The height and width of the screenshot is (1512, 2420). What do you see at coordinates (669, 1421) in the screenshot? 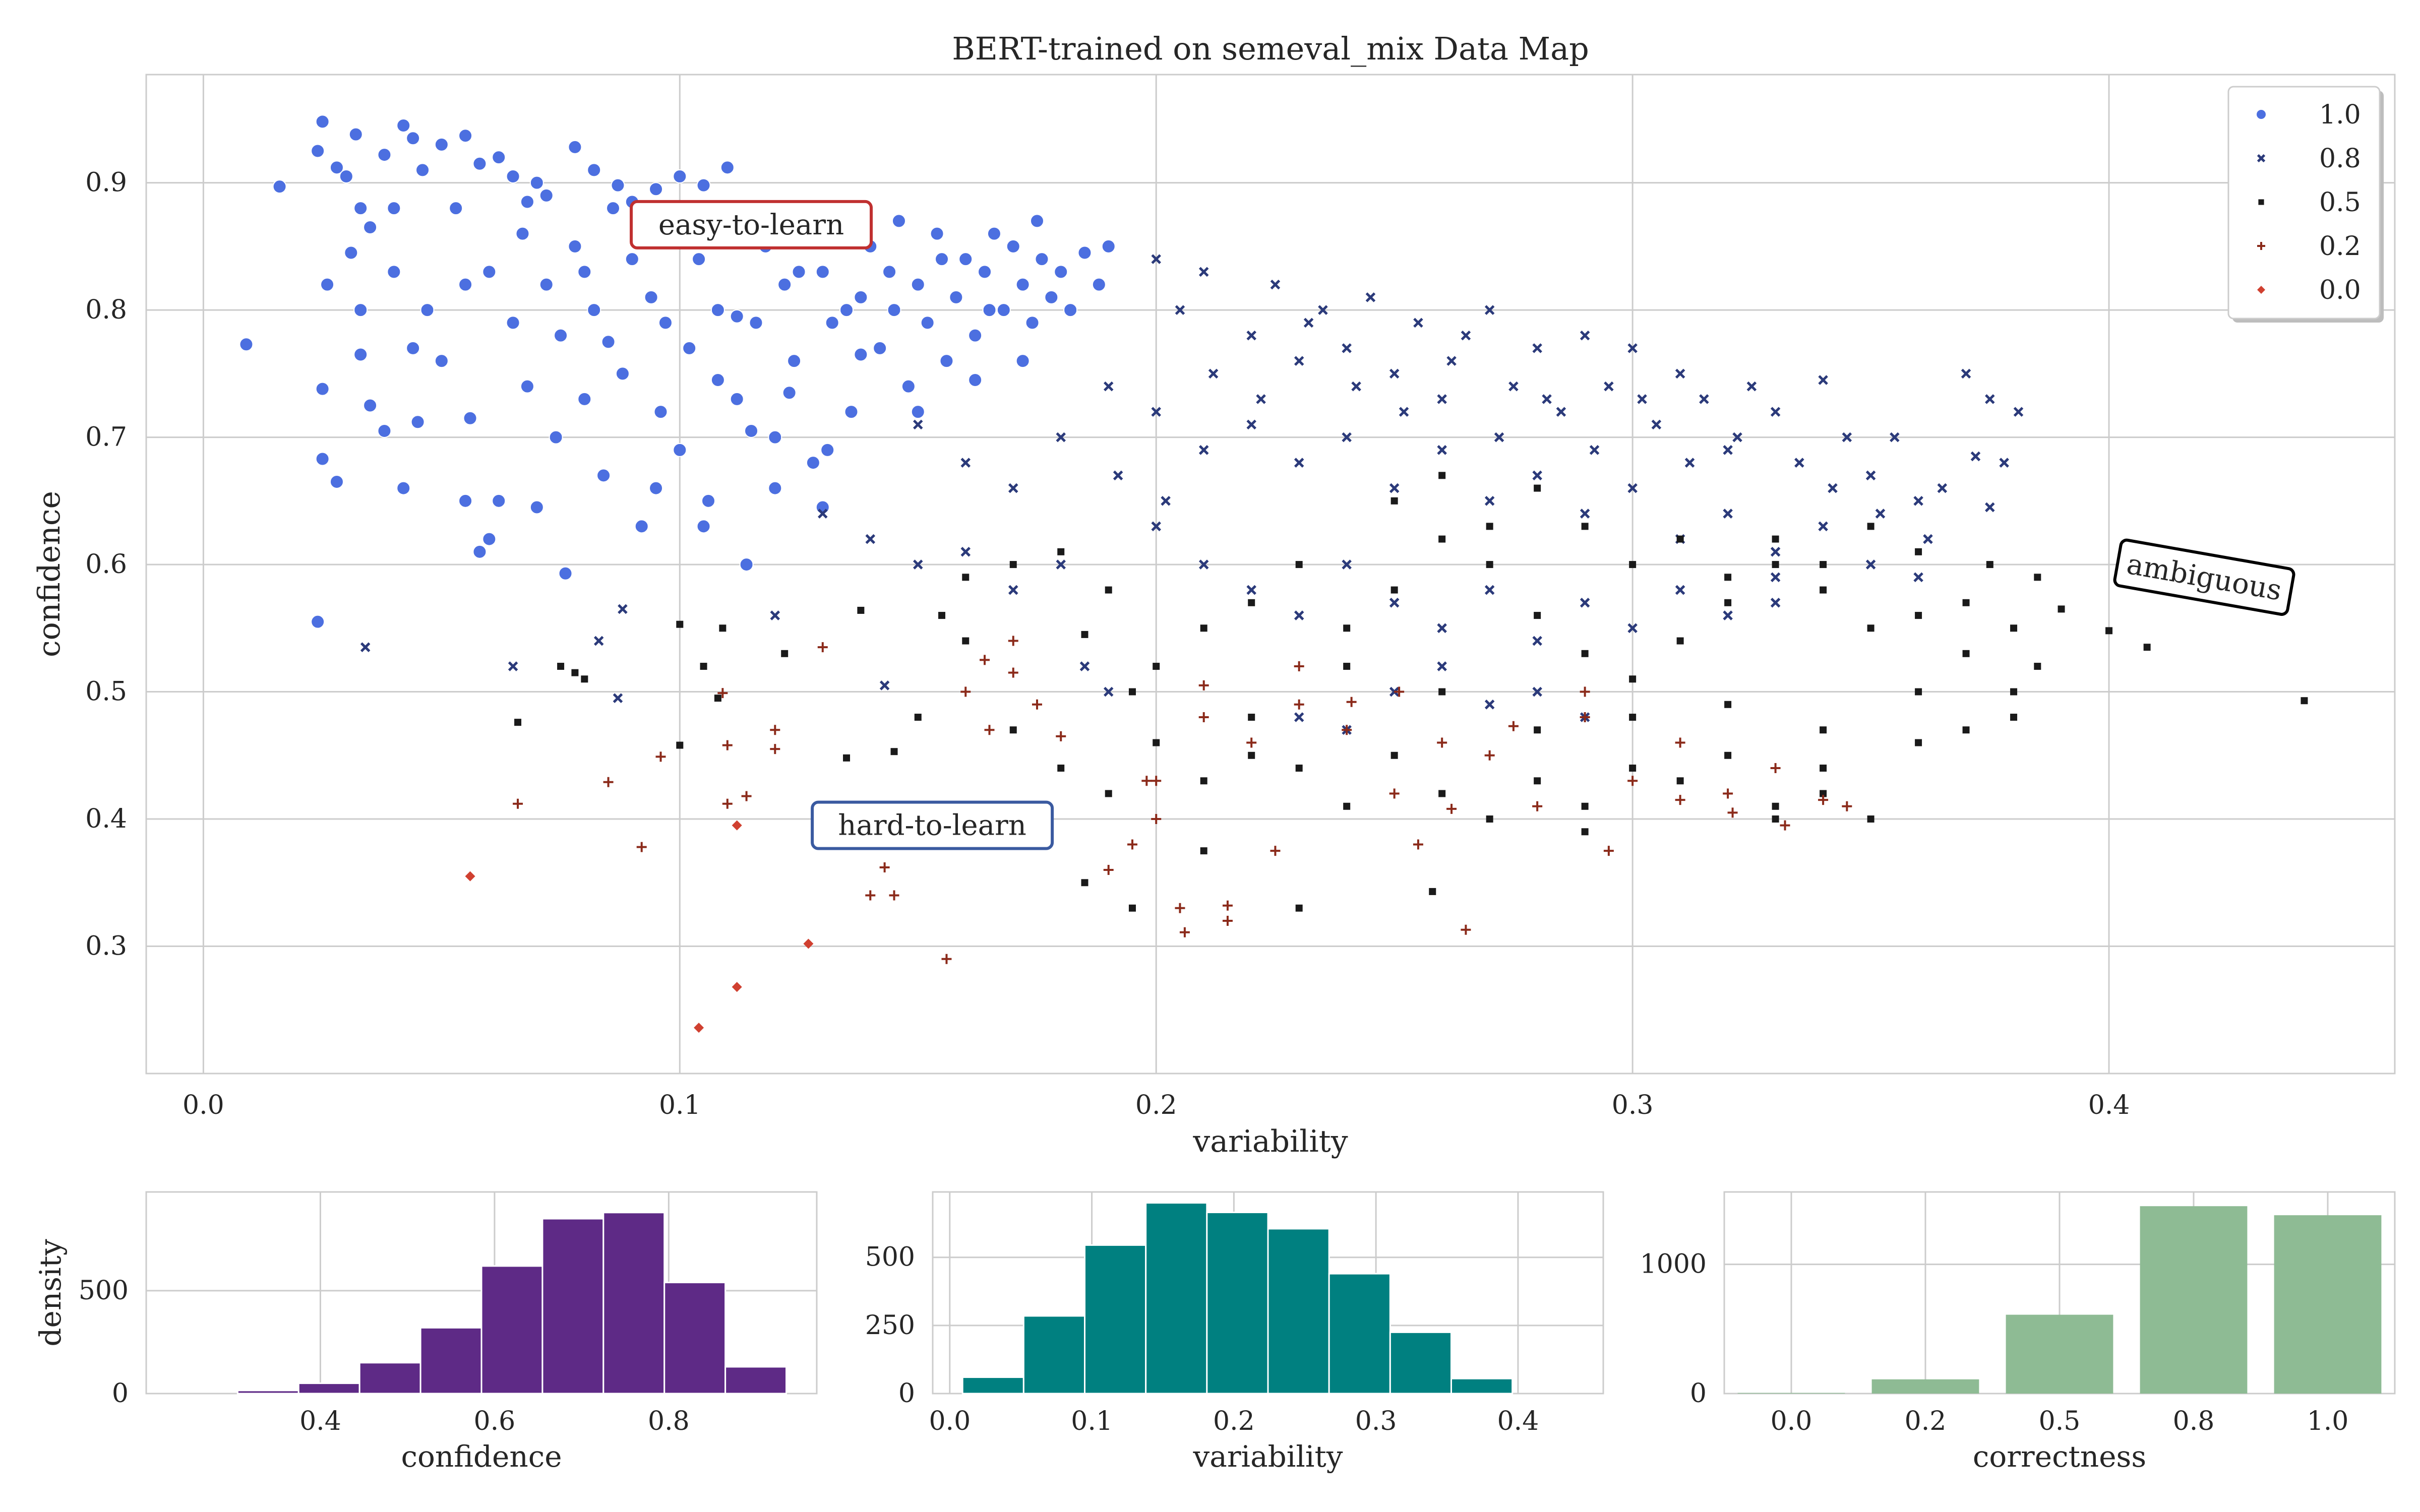
I see `x-tick-label: 0.8` at bounding box center [669, 1421].